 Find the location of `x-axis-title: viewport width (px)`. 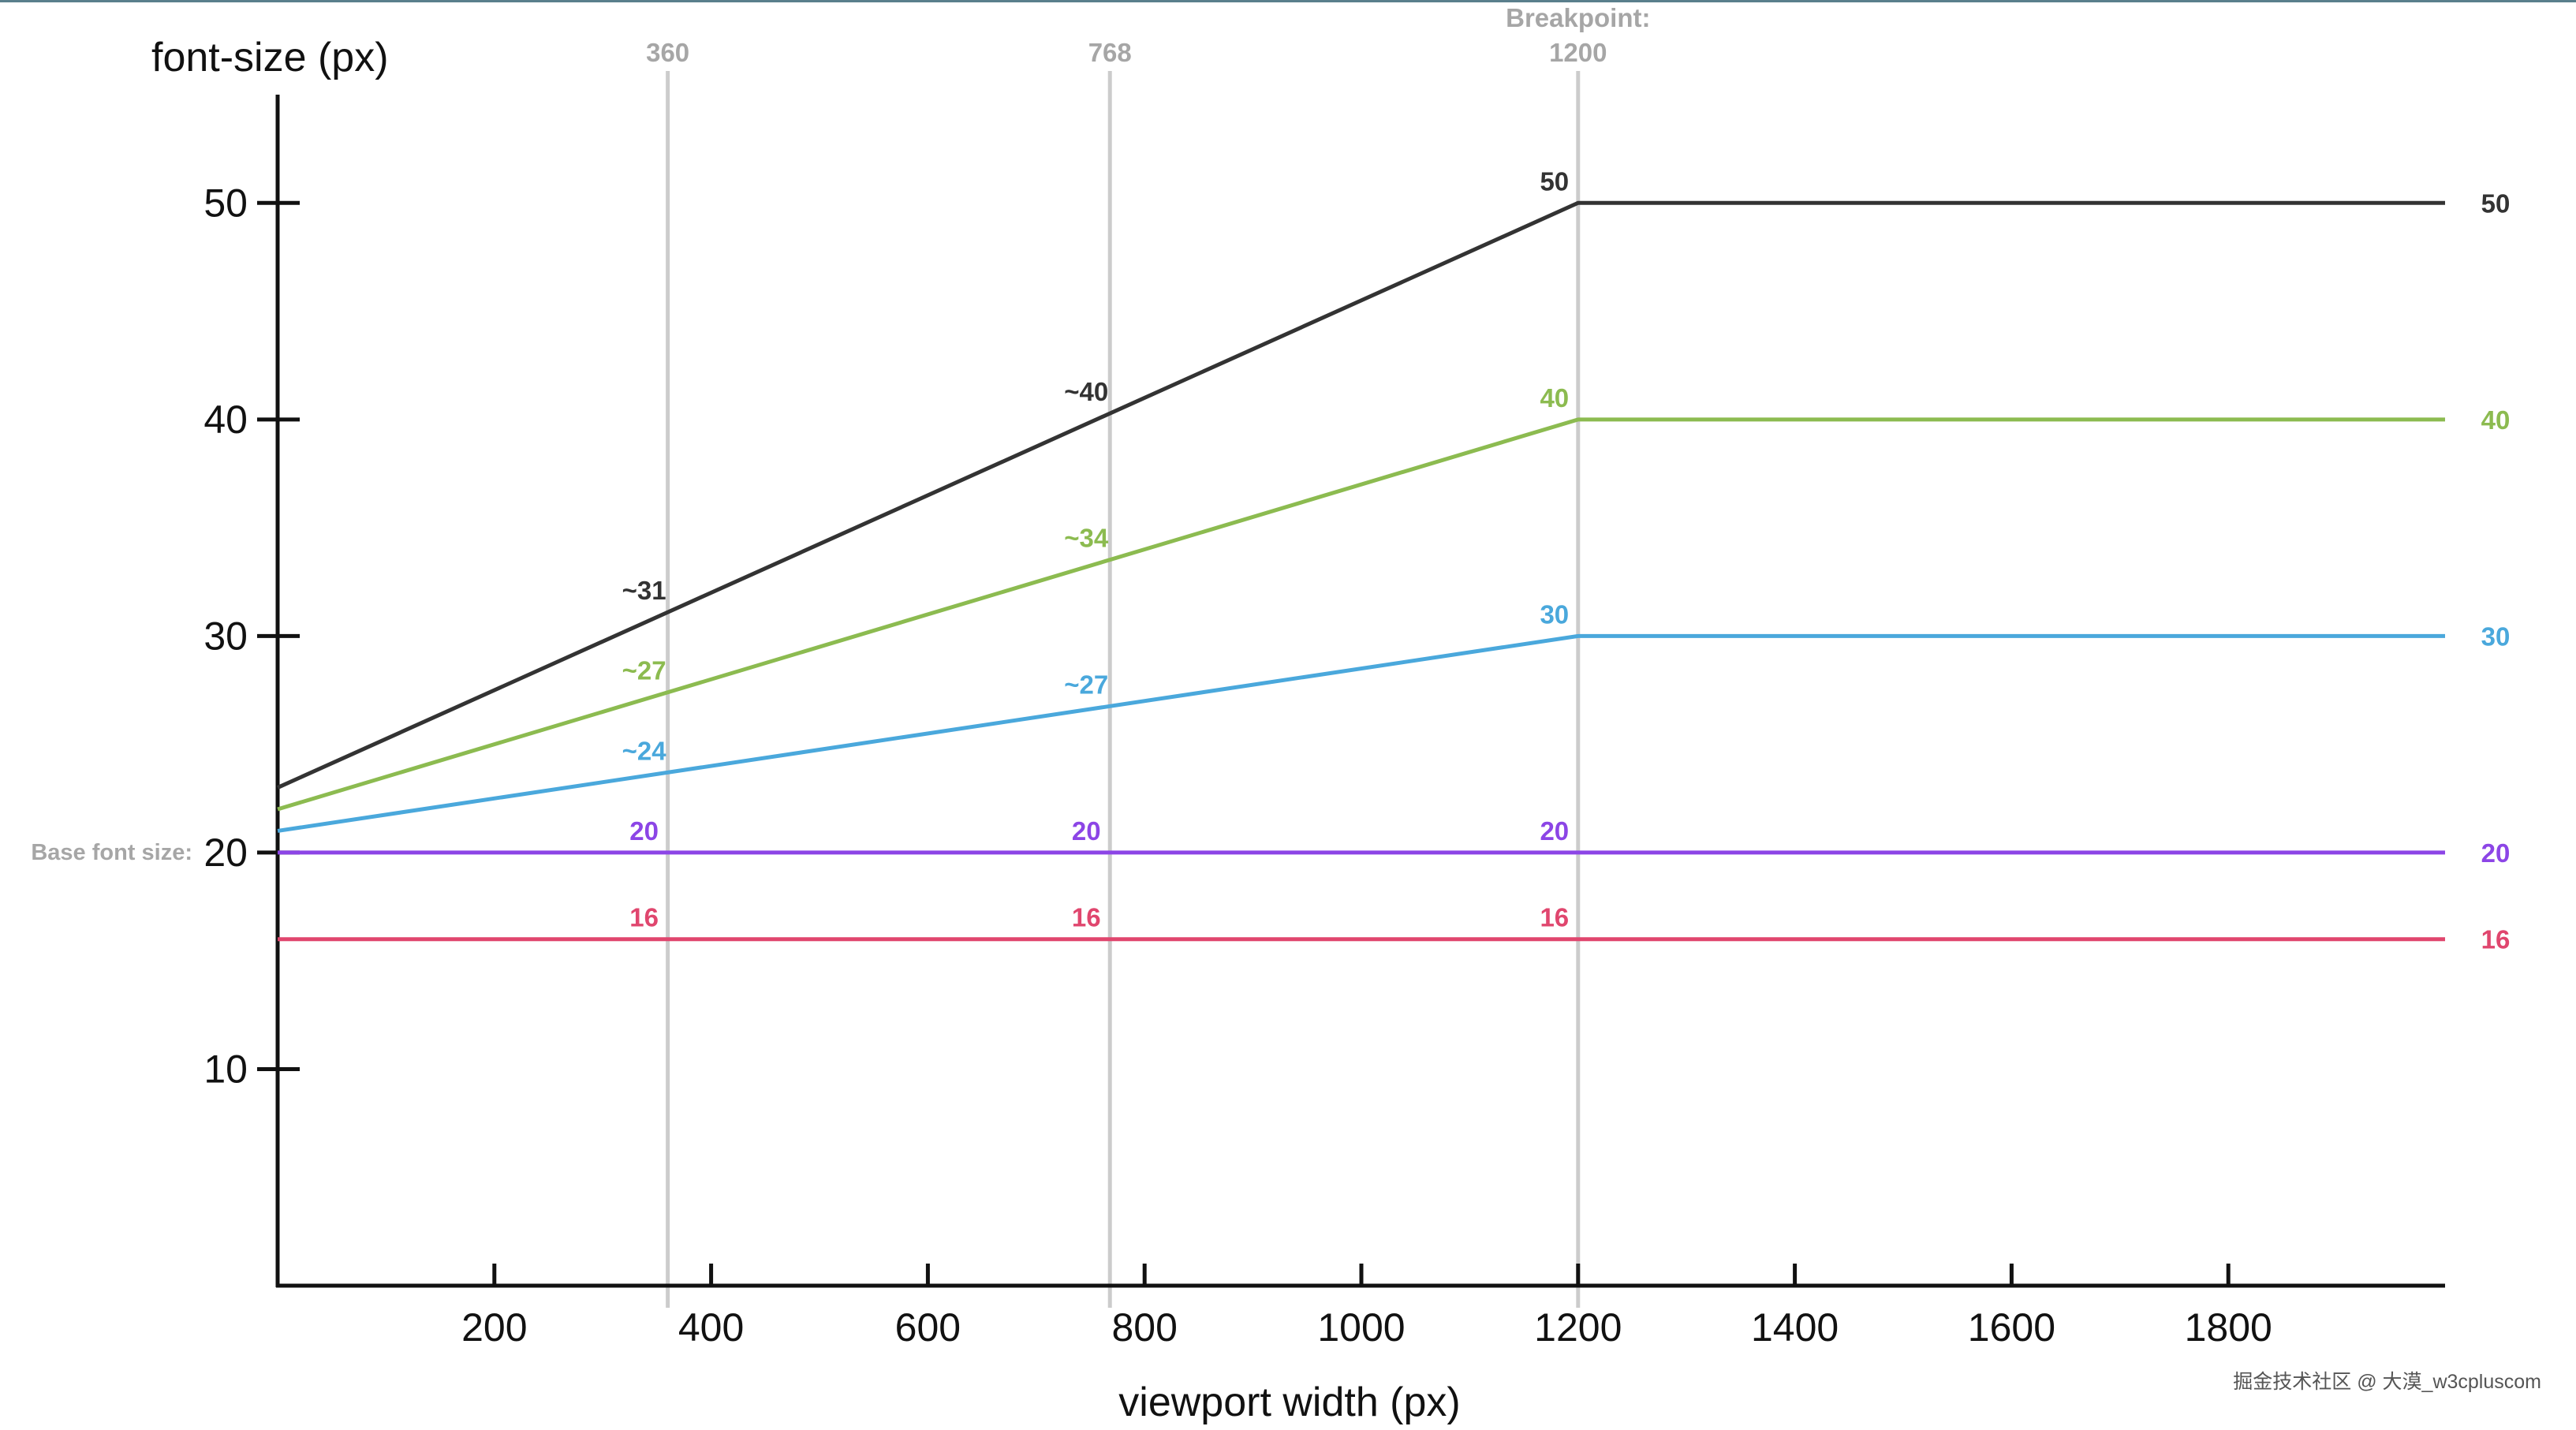

x-axis-title: viewport width (px) is located at coordinates (1289, 1402).